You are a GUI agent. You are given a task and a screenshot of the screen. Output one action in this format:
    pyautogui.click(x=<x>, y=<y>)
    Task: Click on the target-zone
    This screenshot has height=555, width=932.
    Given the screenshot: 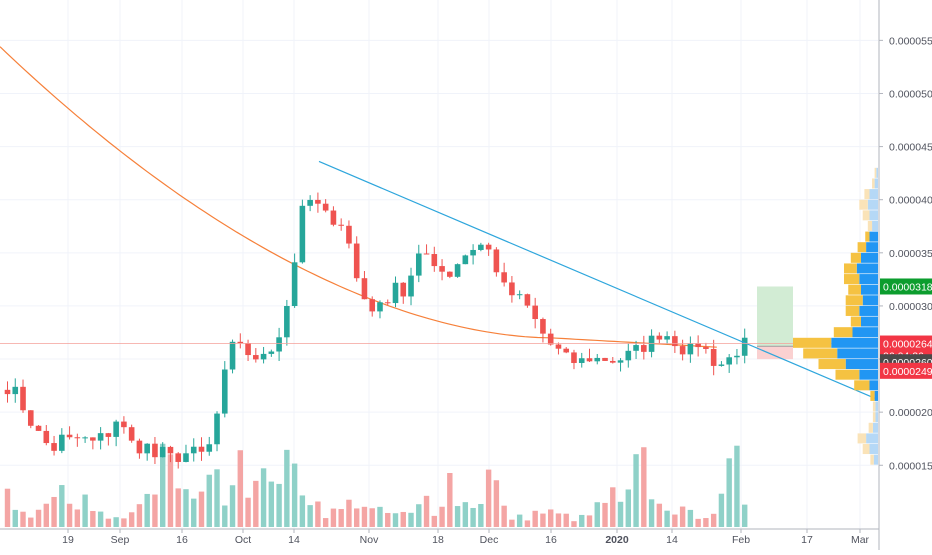 What is the action you would take?
    pyautogui.click(x=775, y=316)
    